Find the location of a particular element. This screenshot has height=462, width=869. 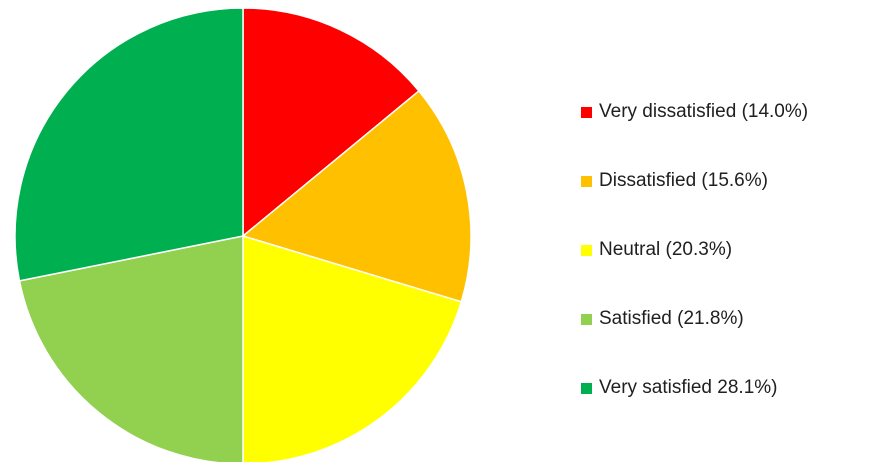

legend-label-3: Satisfied (21.8%) is located at coordinates (671, 318).